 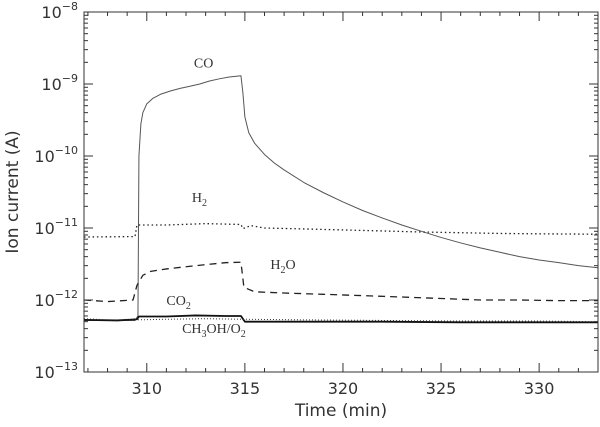 I want to click on series-line-h2o, so click(x=340, y=282).